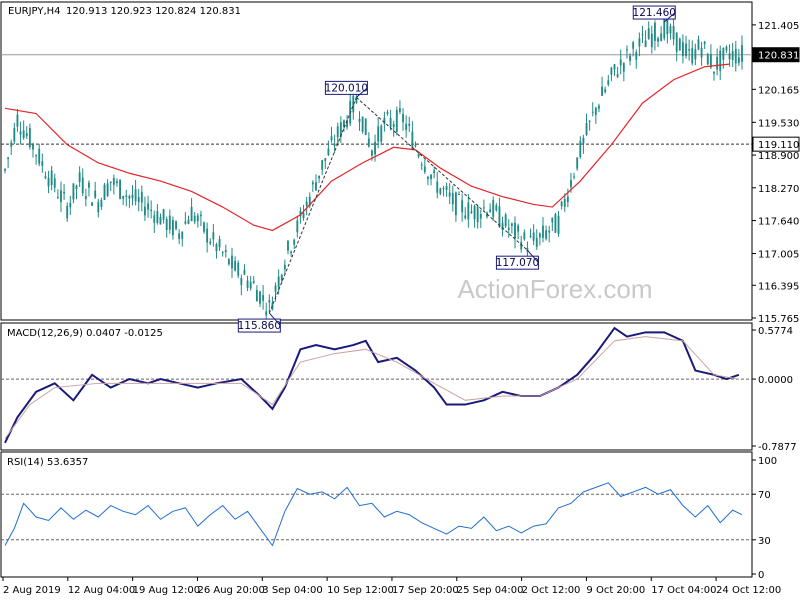  What do you see at coordinates (778, 123) in the screenshot?
I see `price-y-tick-label: 119.530` at bounding box center [778, 123].